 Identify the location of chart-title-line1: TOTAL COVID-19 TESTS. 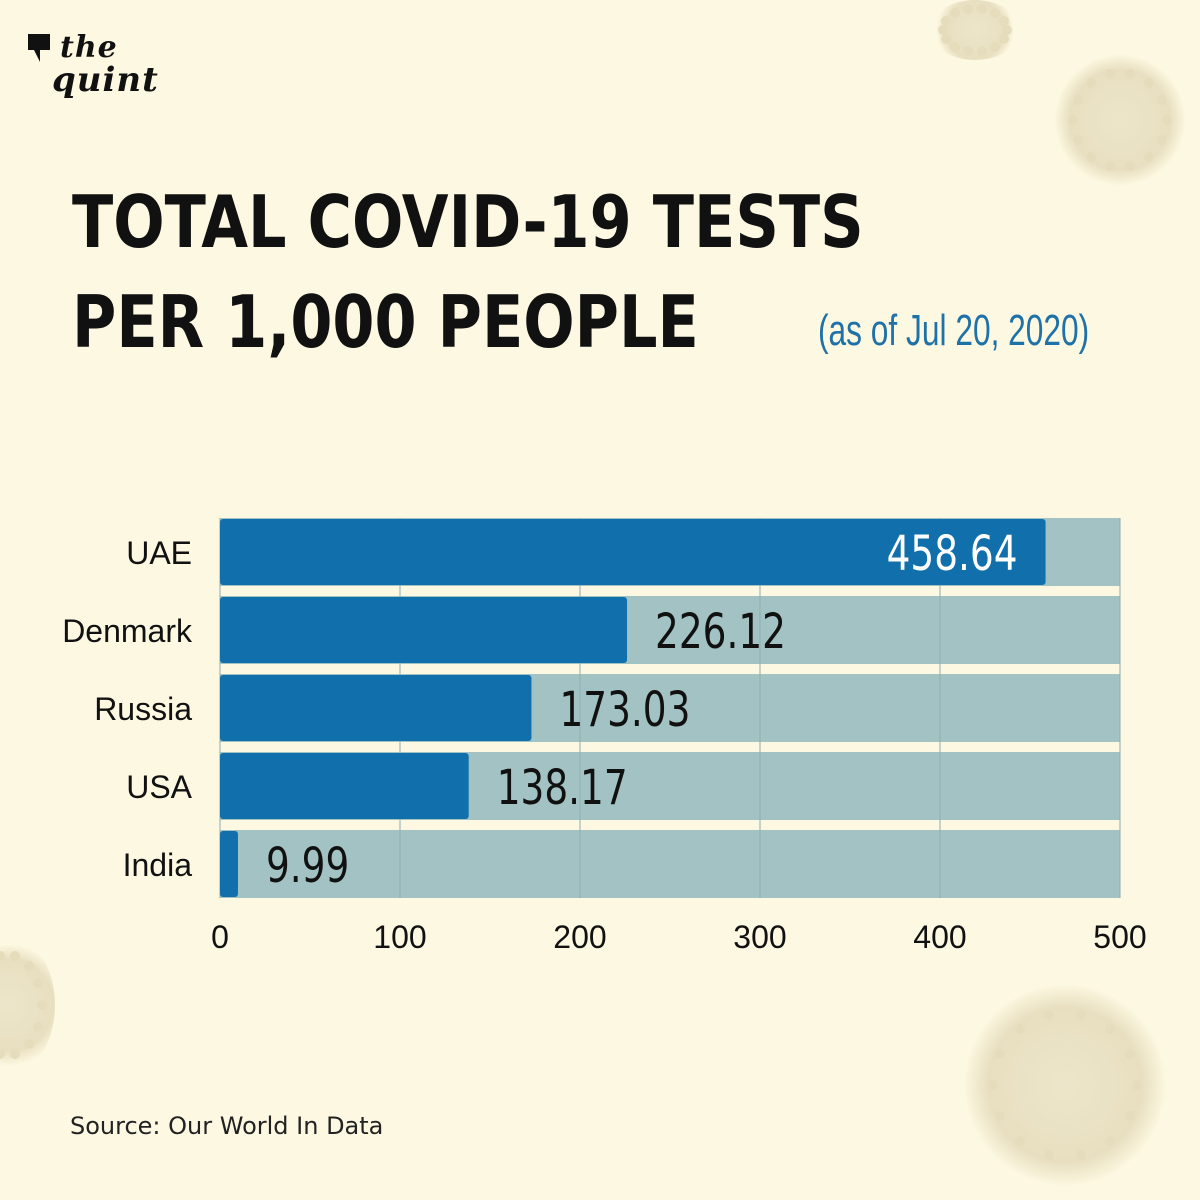
(468, 222).